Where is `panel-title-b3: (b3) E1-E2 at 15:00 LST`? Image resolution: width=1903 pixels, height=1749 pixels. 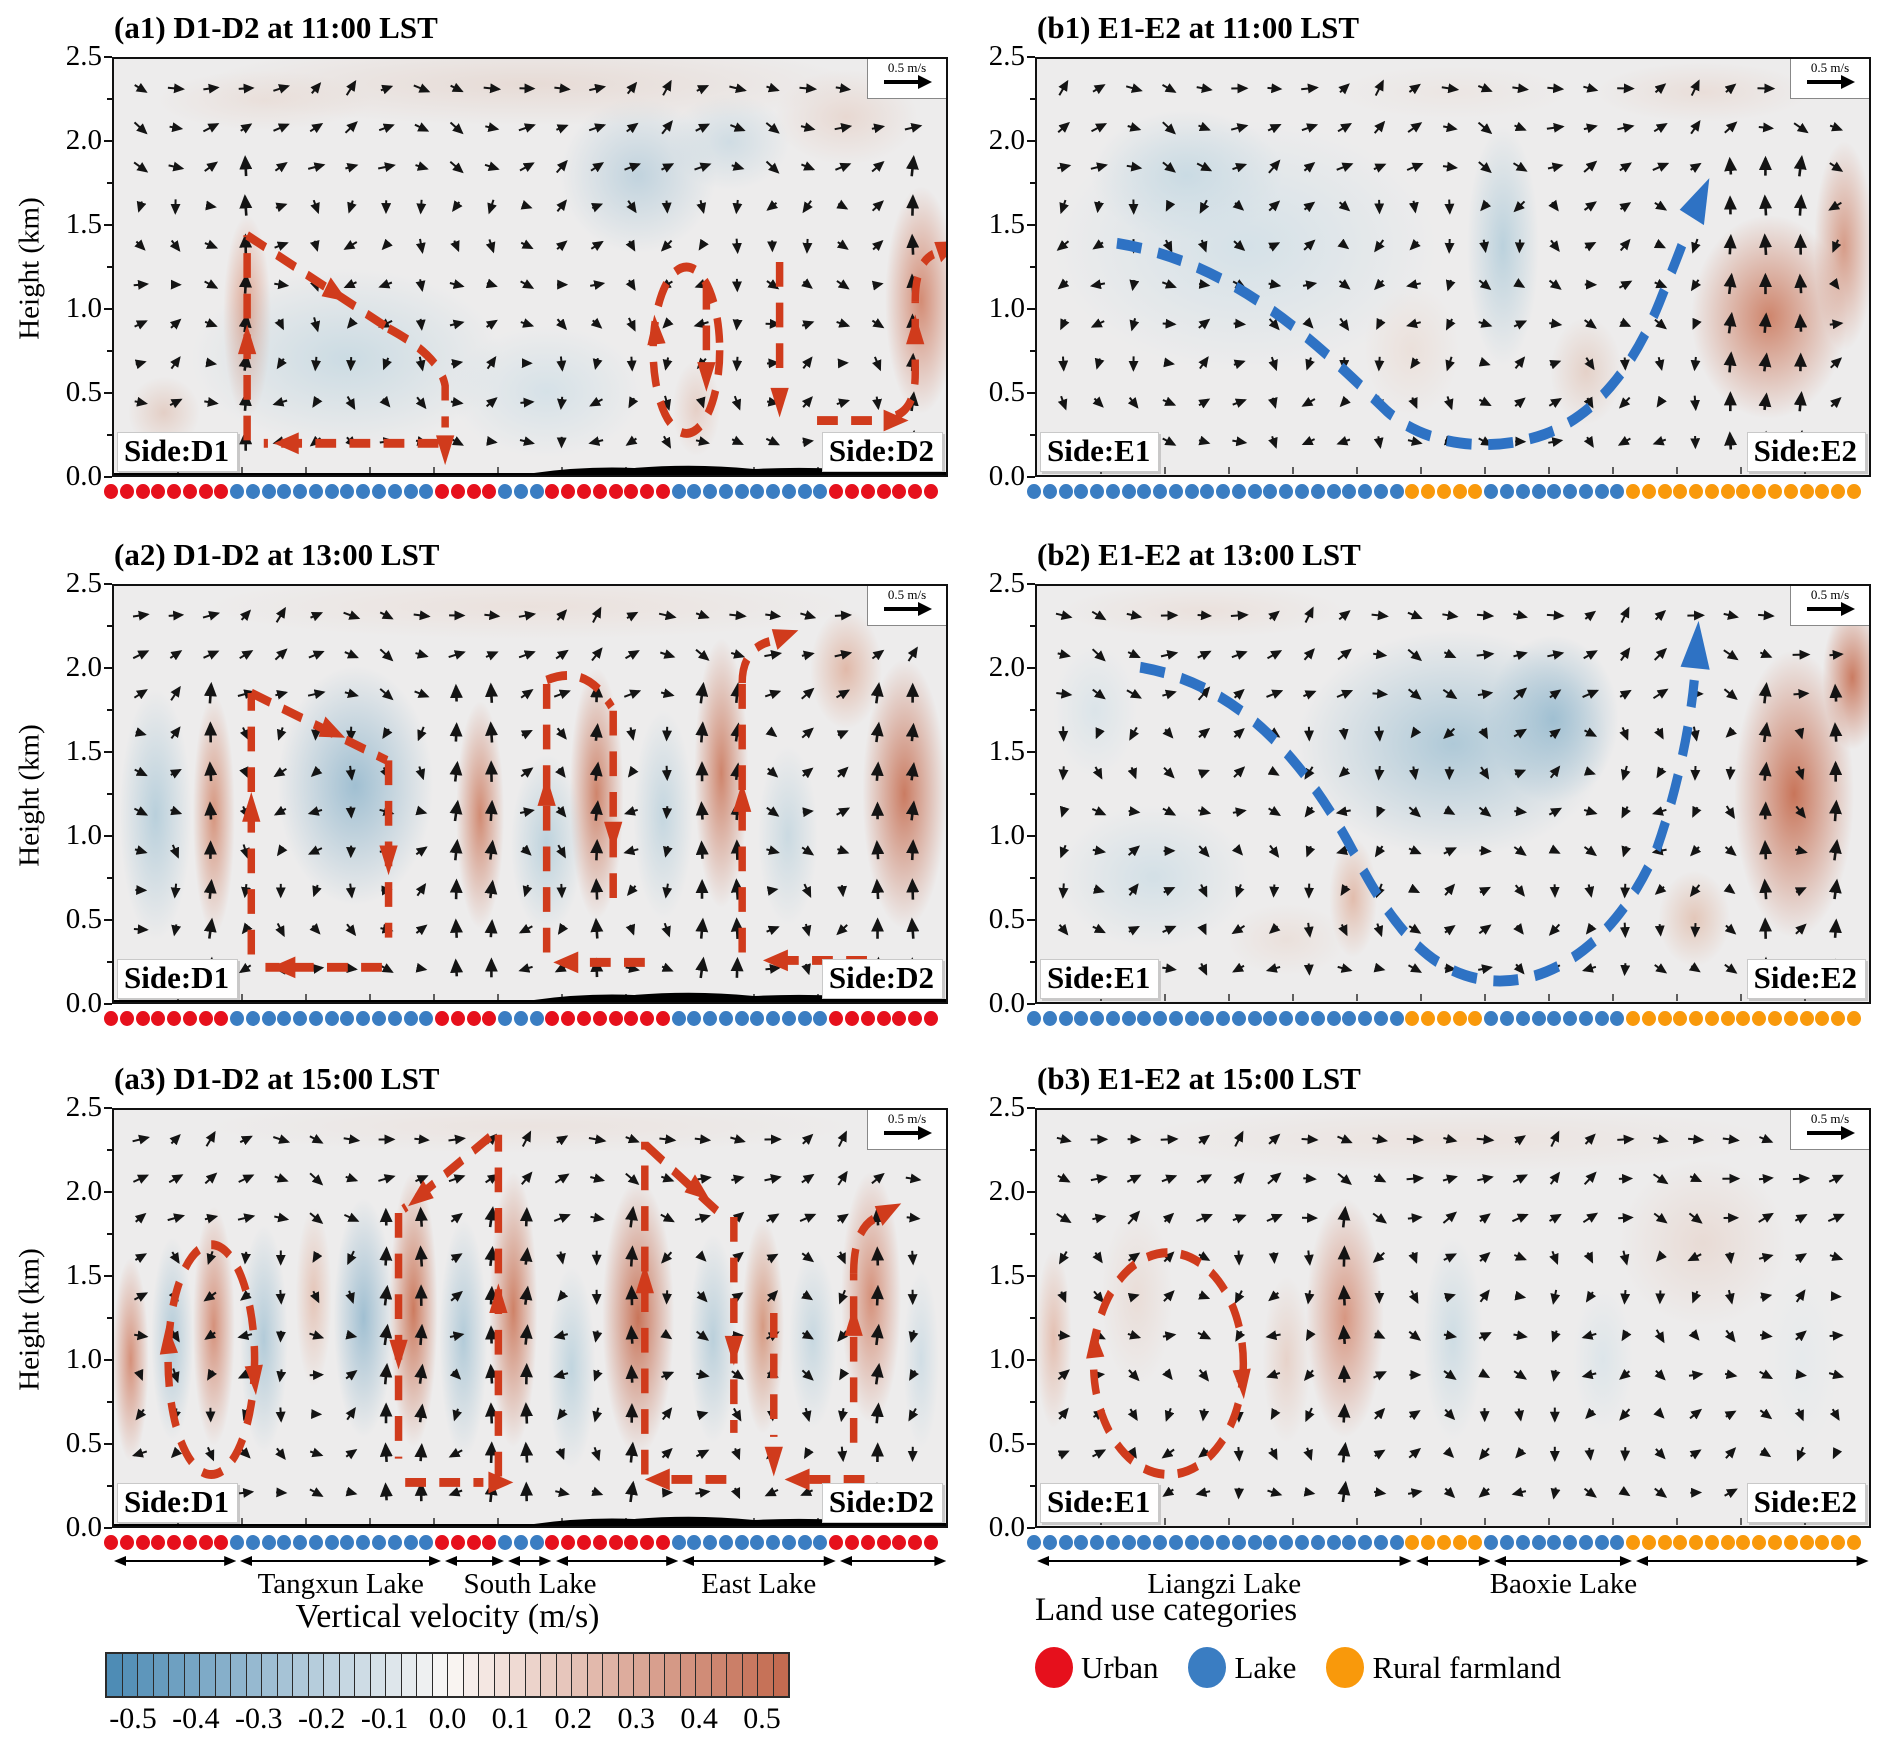 panel-title-b3: (b3) E1-E2 at 15:00 LST is located at coordinates (1199, 1078).